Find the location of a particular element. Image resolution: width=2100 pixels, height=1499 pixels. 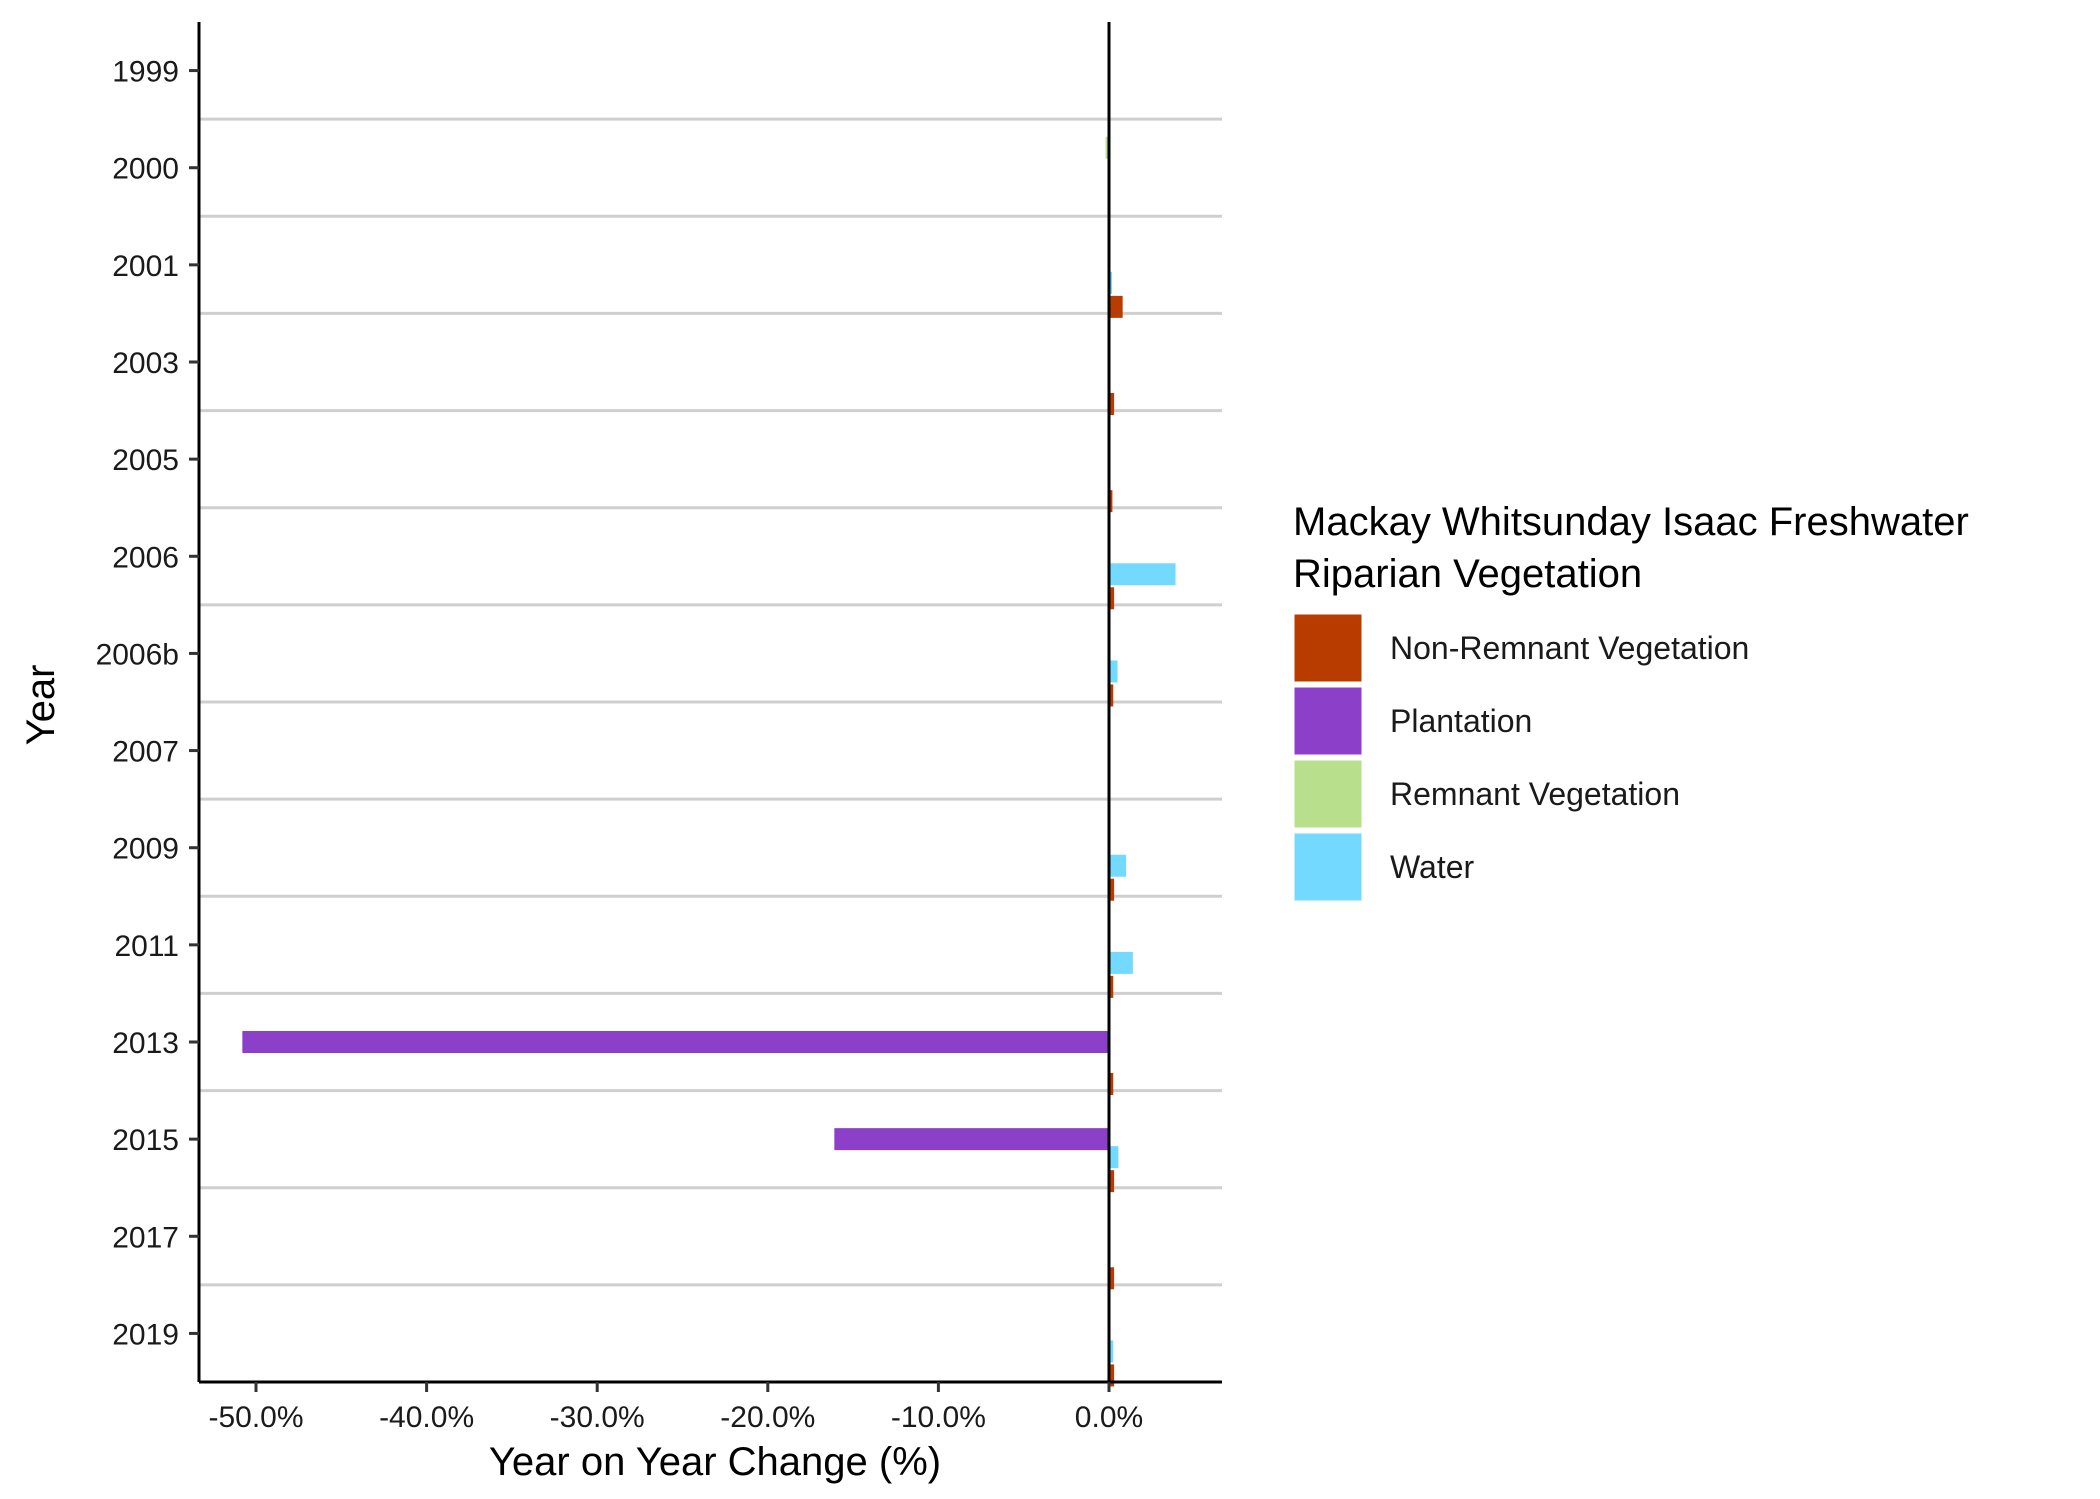

legend-title-line-1: Mackay Whitsunday Isaac Freshwater is located at coordinates (1631, 522).